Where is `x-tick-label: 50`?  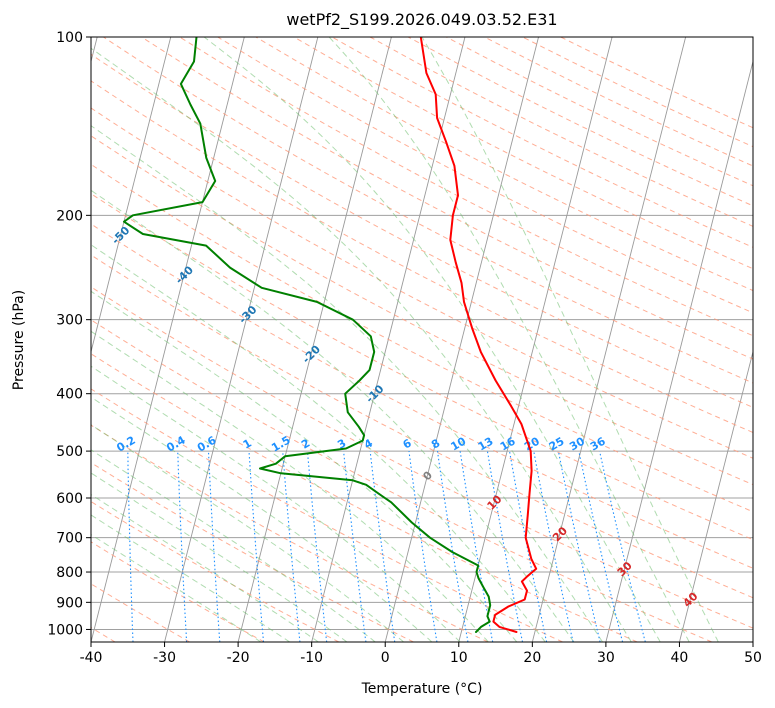 x-tick-label: 50 is located at coordinates (753, 658).